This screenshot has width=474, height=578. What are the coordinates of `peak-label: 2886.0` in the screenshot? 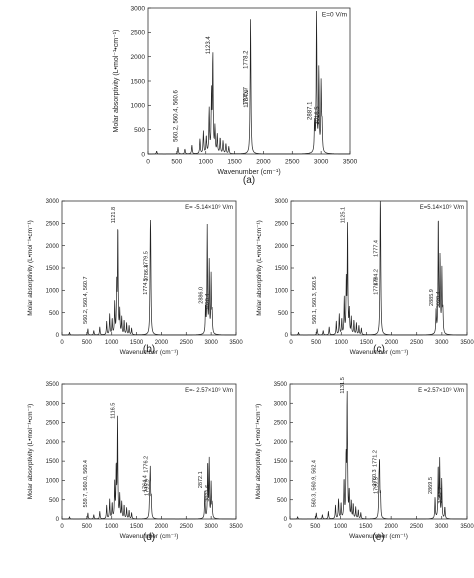 It's located at (201, 295).